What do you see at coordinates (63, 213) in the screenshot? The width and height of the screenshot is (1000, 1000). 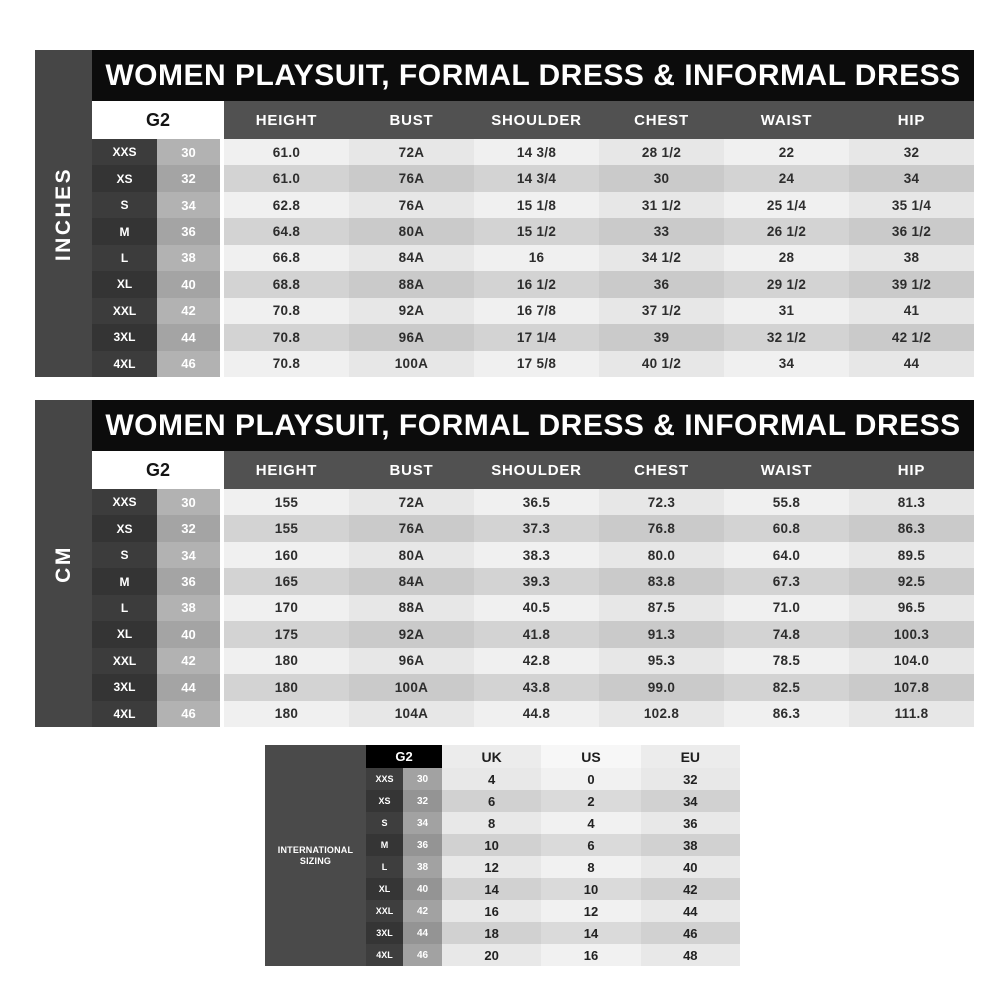 I see `inches-sidebar: INCHES` at bounding box center [63, 213].